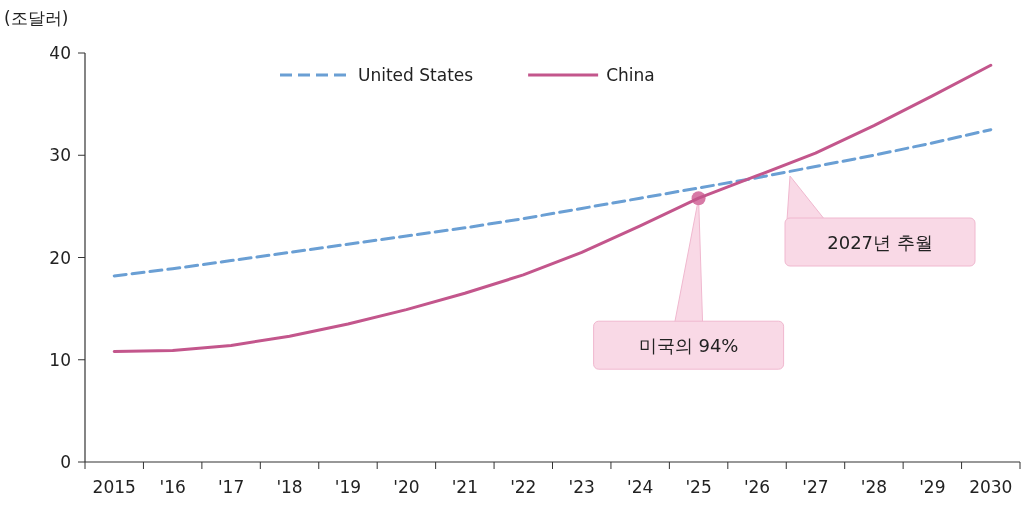 Image resolution: width=1027 pixels, height=511 pixels. What do you see at coordinates (698, 487) in the screenshot?
I see `x-tick-label: '25` at bounding box center [698, 487].